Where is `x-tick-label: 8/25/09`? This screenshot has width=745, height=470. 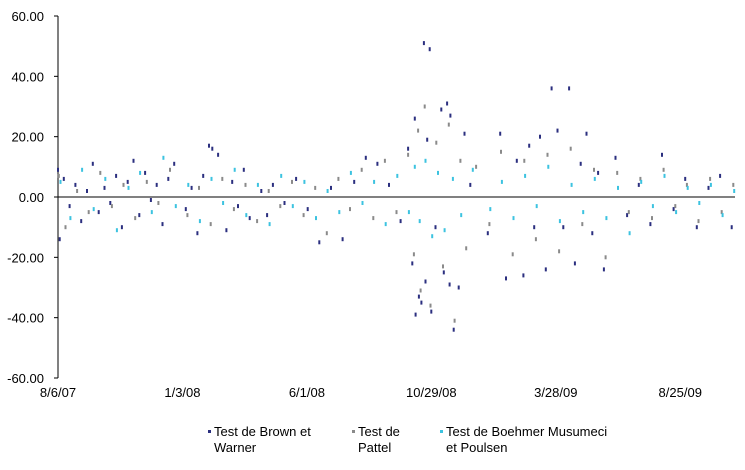 x-tick-label: 8/25/09 is located at coordinates (680, 392).